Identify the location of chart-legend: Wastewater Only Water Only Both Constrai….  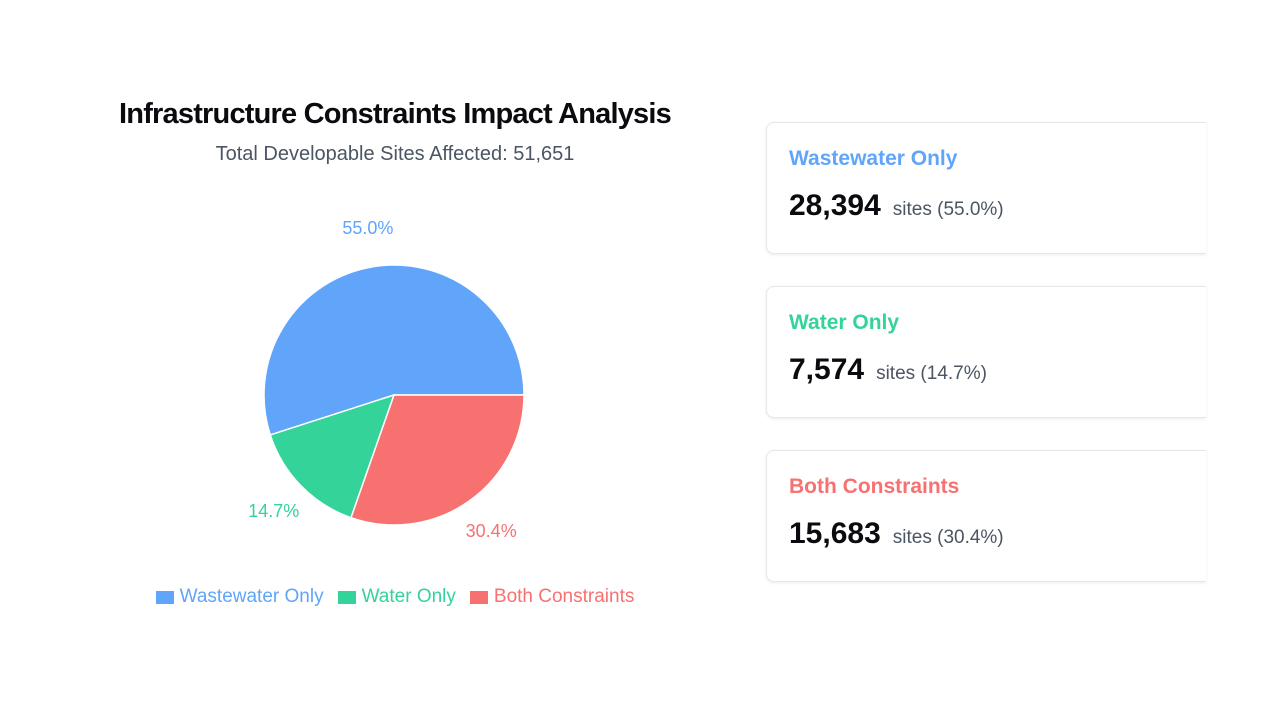
(395, 597).